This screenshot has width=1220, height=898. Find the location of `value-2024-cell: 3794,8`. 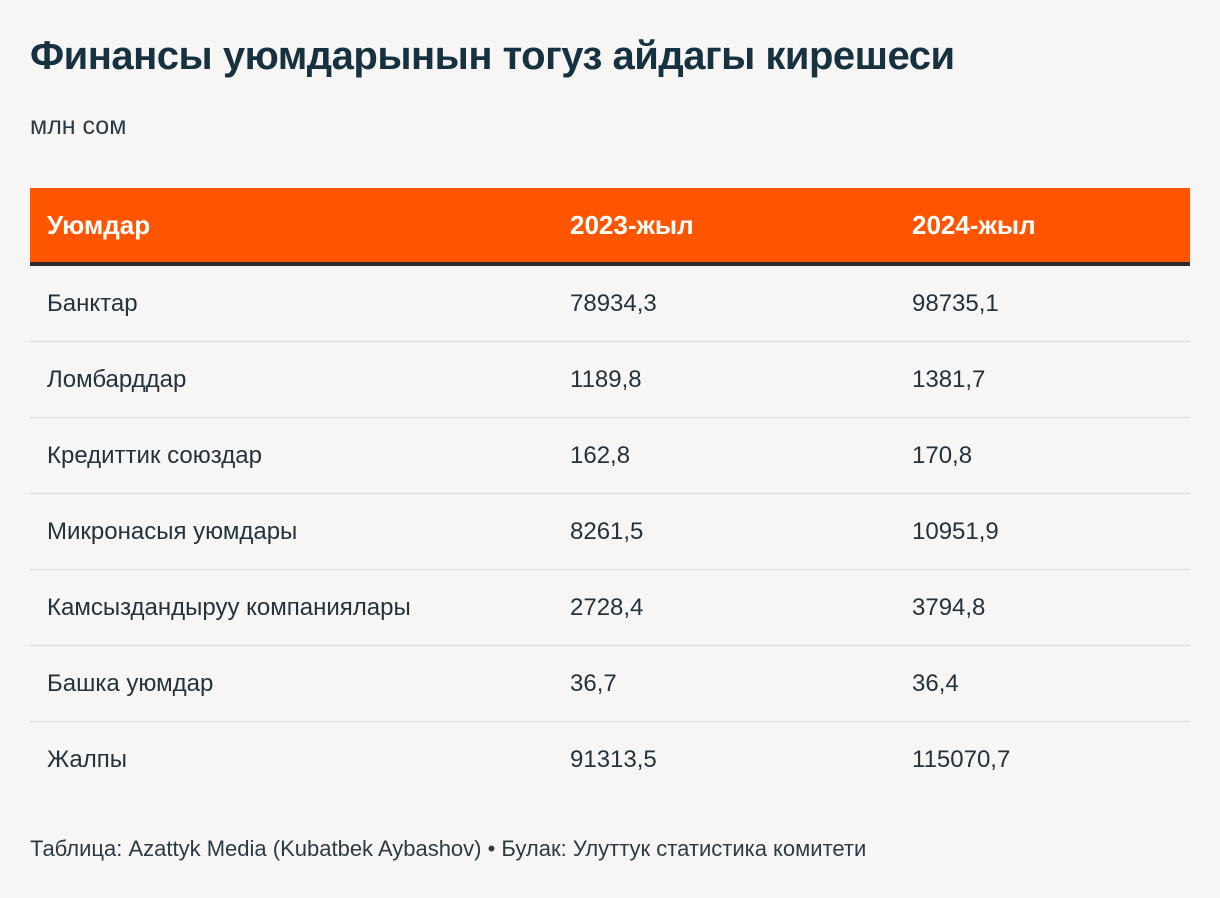

value-2024-cell: 3794,8 is located at coordinates (949, 607).